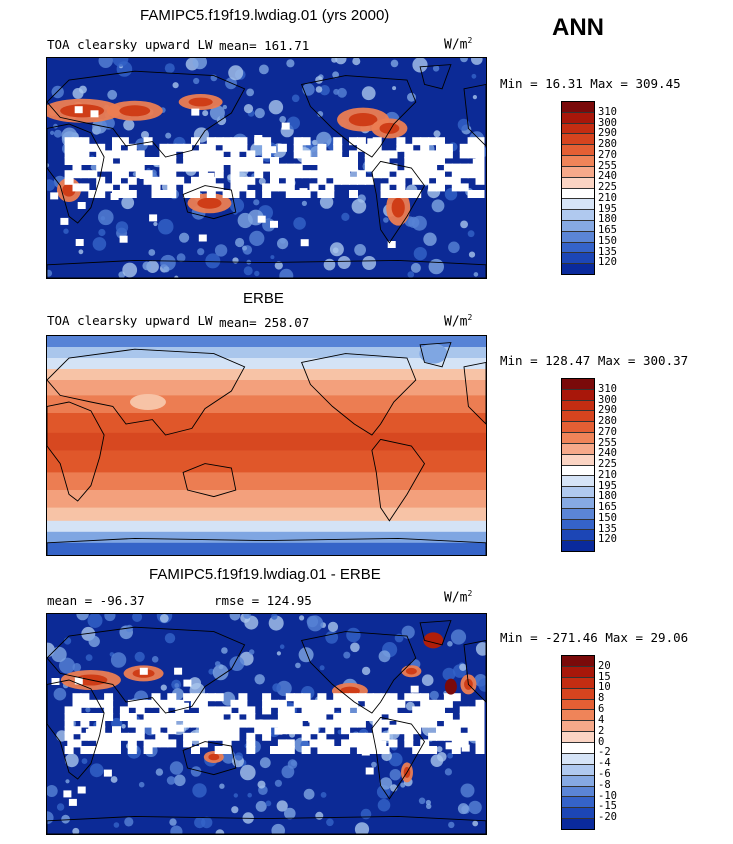 The height and width of the screenshot is (844, 733). Describe the element at coordinates (265, 15) in the screenshot. I see `panel-1-title: FAMIPC5.f19f19.lwdiag.01 (yrs 2000)` at that location.